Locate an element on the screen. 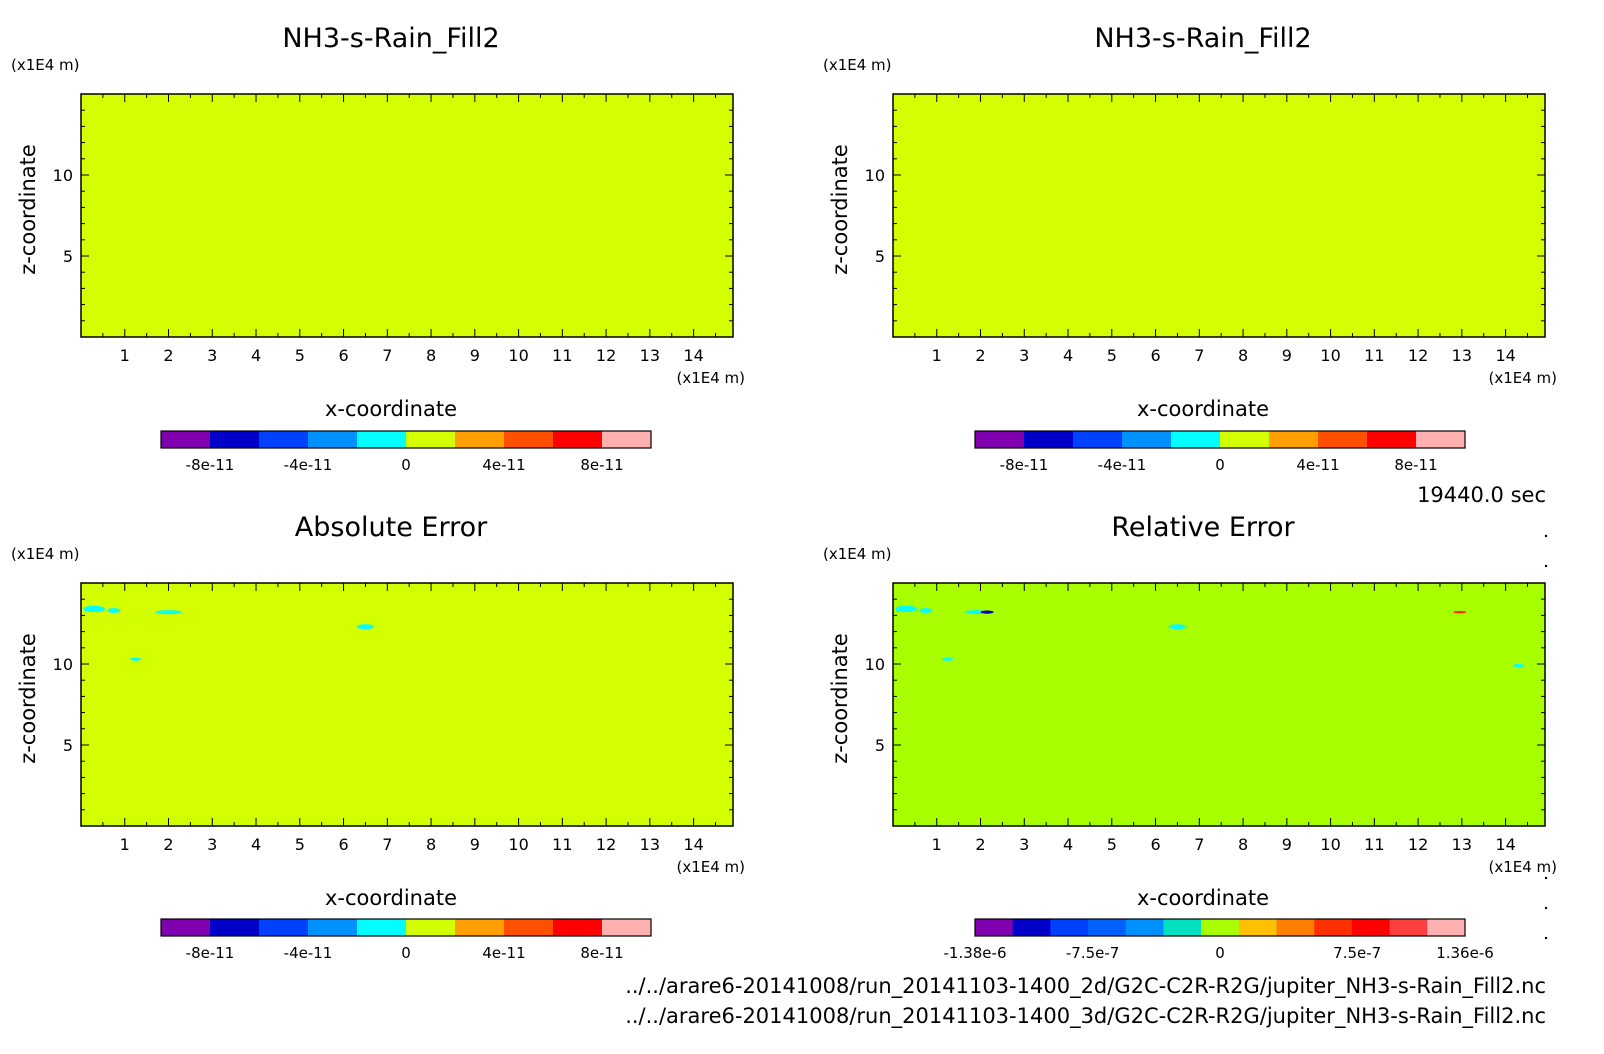  y-tick-label: 5 is located at coordinates (68, 256).